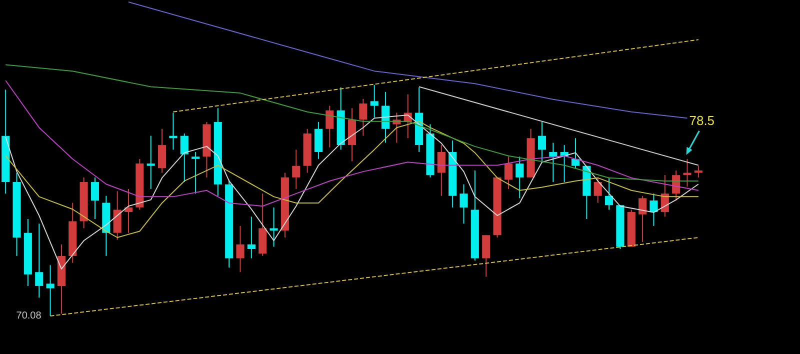 The image size is (800, 354). Describe the element at coordinates (702, 120) in the screenshot. I see `annotation: 78.5` at that location.